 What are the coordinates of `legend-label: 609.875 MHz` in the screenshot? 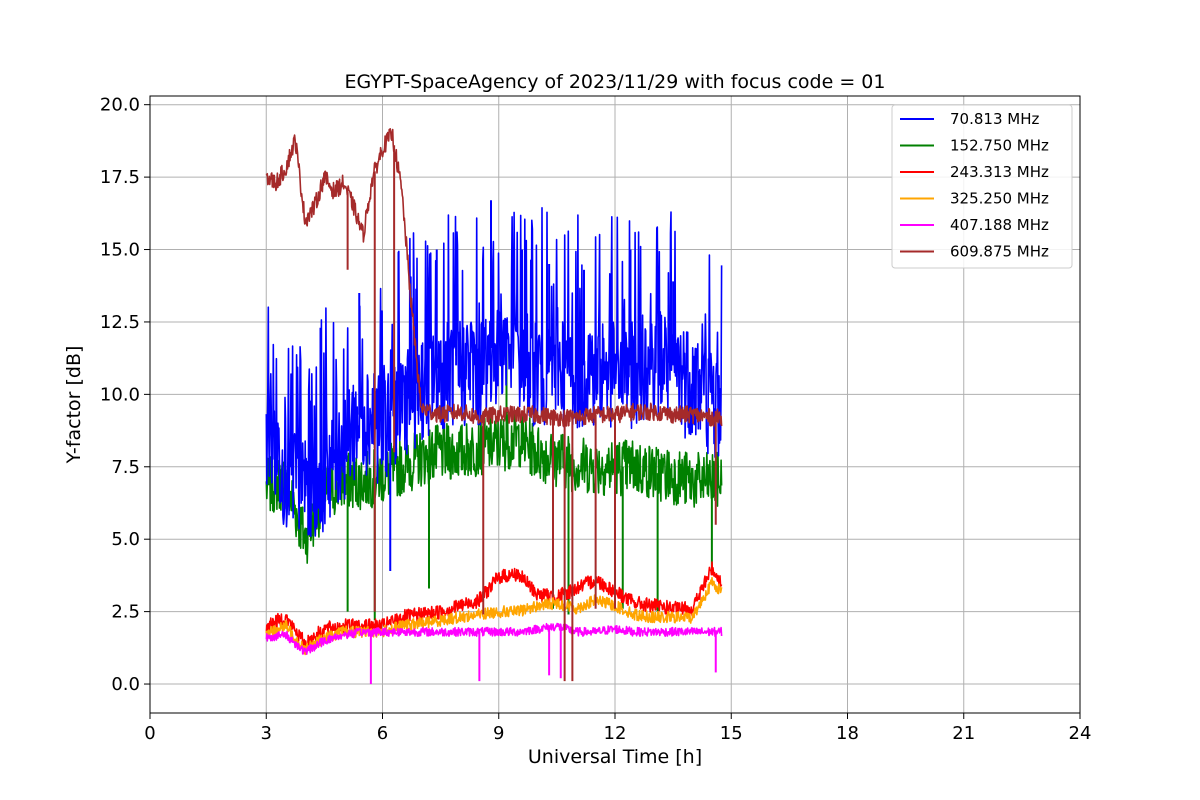 It's located at (999, 252).